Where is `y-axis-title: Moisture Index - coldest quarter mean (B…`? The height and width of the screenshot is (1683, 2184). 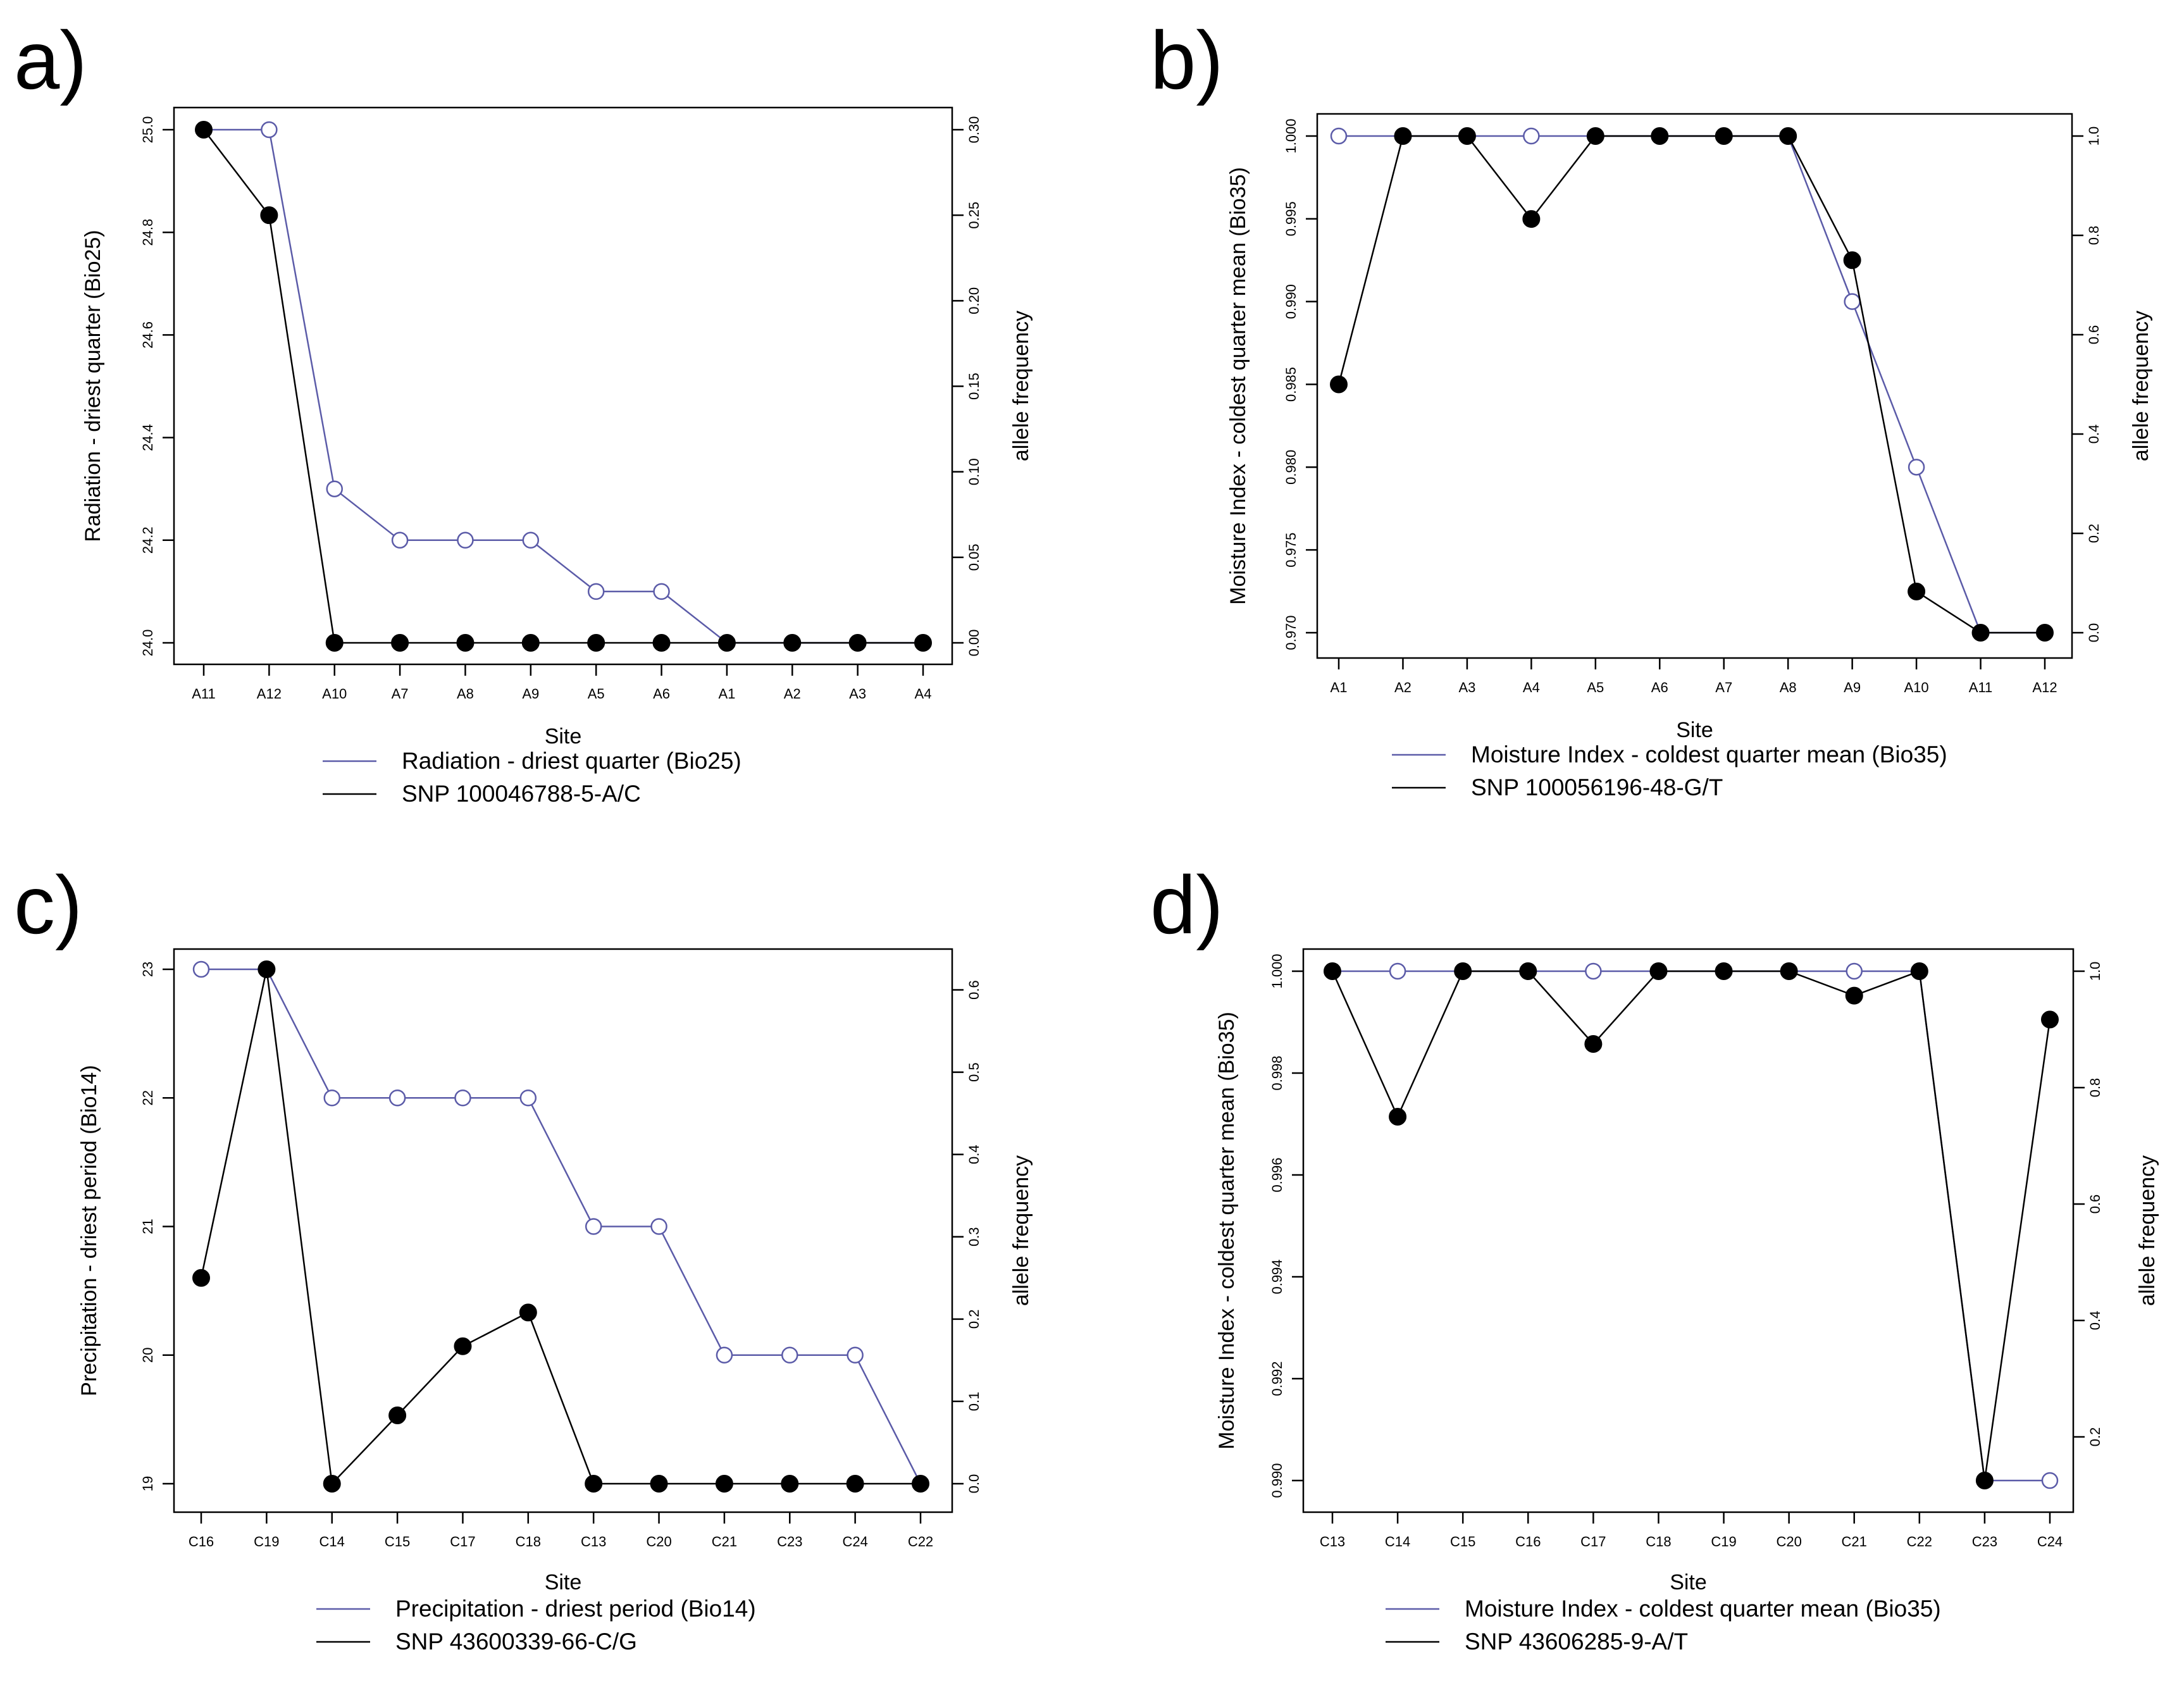
y-axis-title: Moisture Index - coldest quarter mean (B… is located at coordinates (1227, 1231).